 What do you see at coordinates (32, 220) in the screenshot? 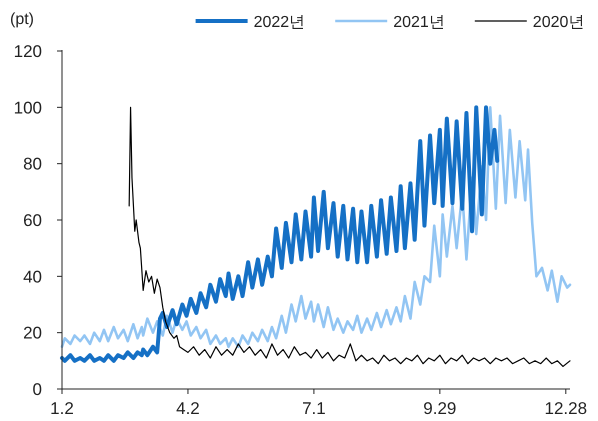
I see `y-tick-label: 60` at bounding box center [32, 220].